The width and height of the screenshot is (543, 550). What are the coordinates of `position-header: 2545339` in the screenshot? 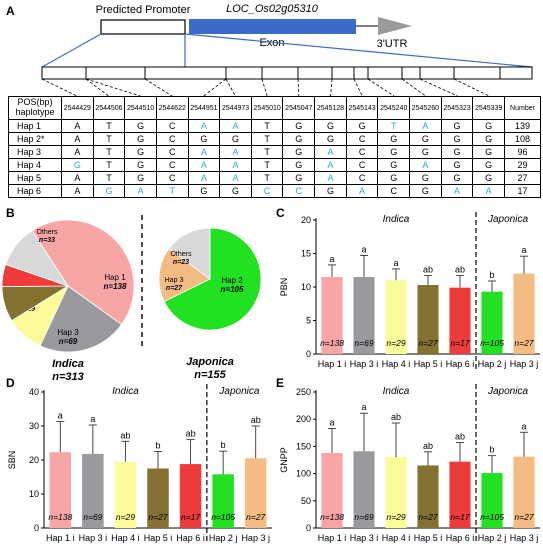 It's located at (488, 108).